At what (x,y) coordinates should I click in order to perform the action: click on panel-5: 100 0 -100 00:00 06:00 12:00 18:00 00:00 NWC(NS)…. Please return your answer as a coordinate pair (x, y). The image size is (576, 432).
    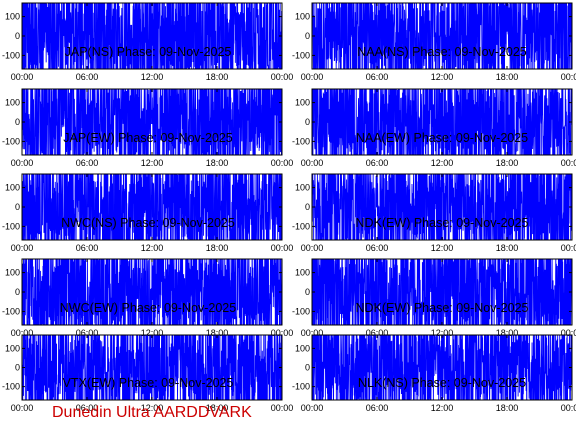
    Looking at the image, I should click on (148, 213).